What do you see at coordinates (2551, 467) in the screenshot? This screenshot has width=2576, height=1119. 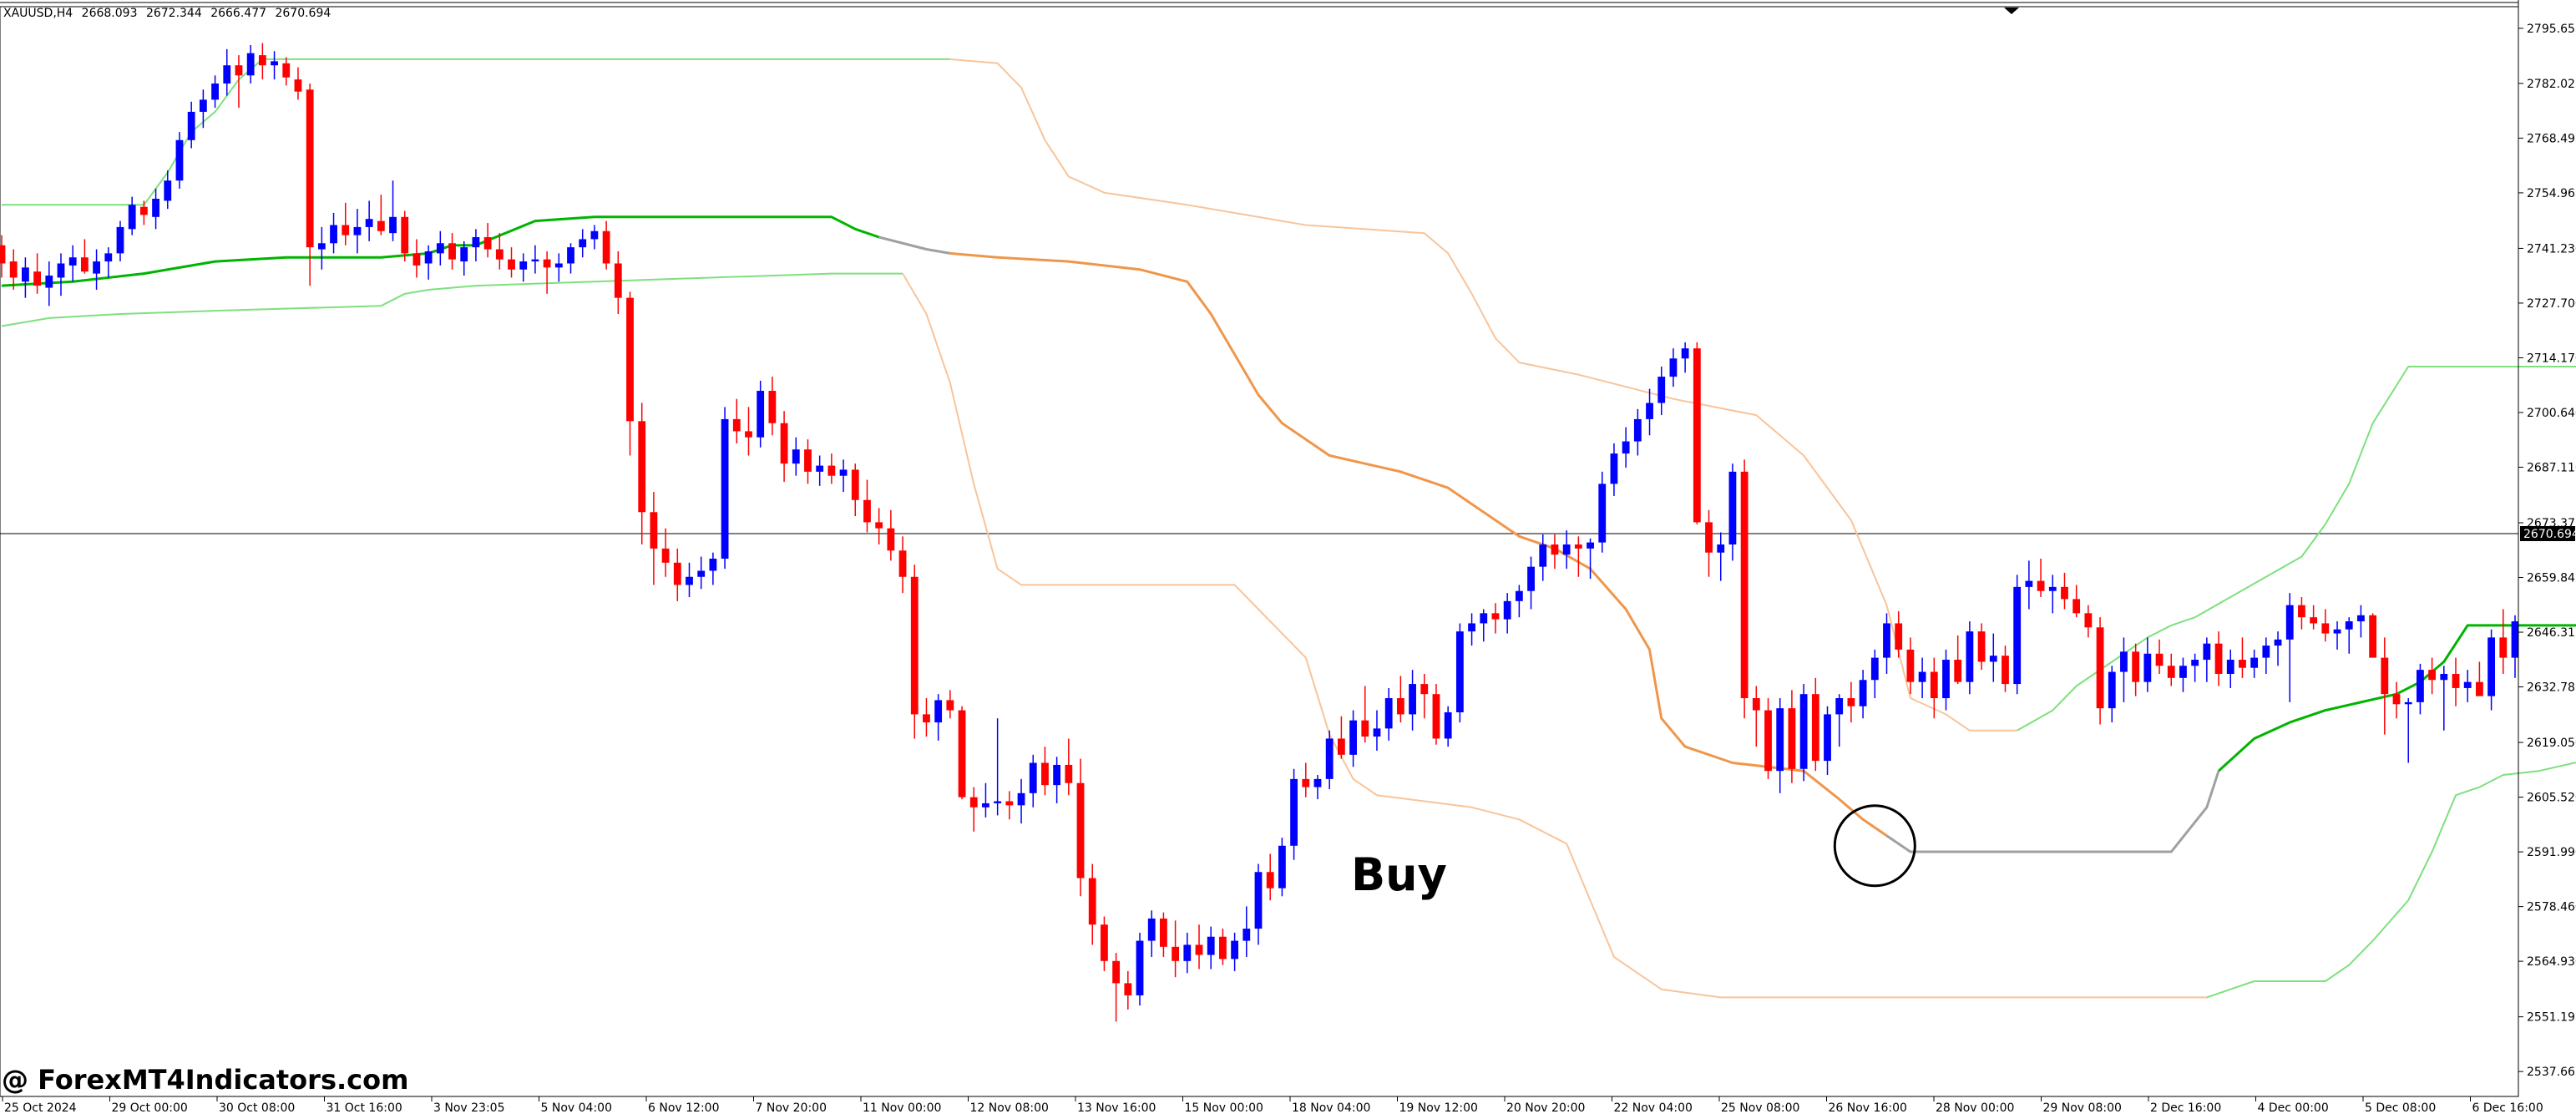 I see `price-tick-label: 2687.110` at bounding box center [2551, 467].